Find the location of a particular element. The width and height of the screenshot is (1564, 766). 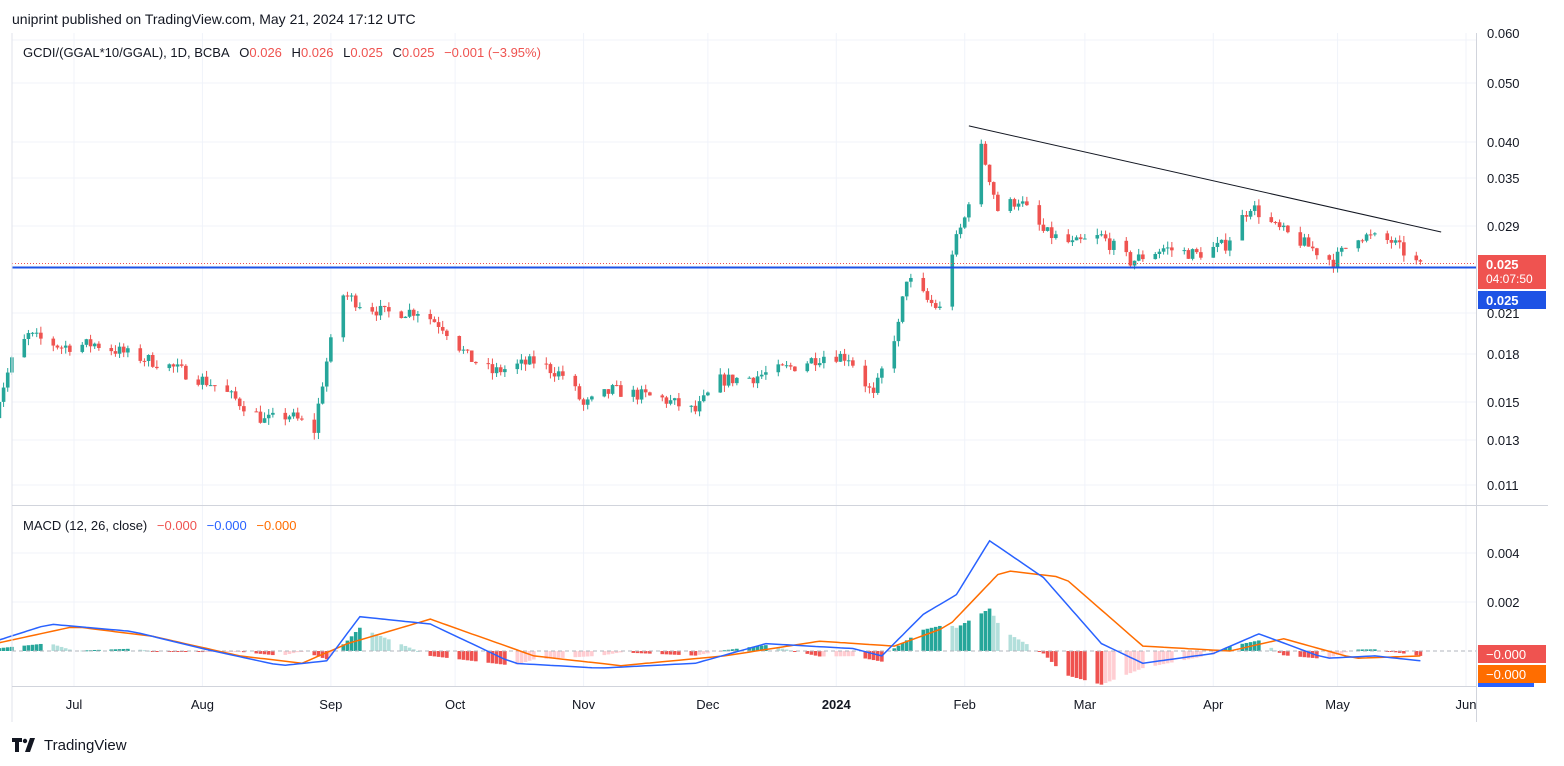

price-tick-label: 0.040 is located at coordinates (1503, 142).